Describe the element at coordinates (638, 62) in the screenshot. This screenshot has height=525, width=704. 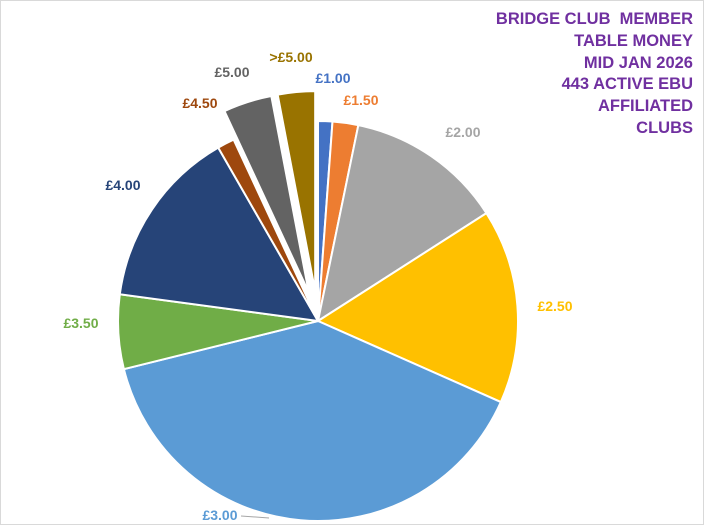
I see `title-line: MID JAN 2026` at that location.